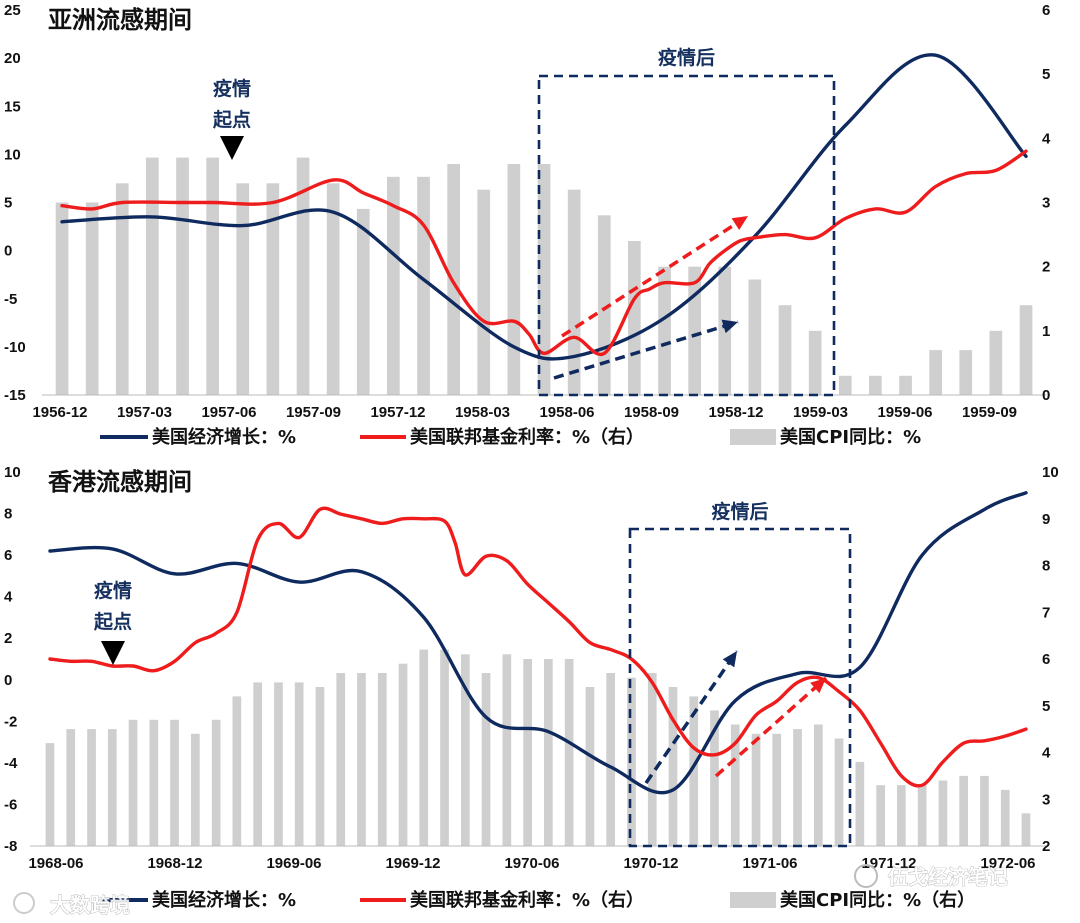  I want to click on x-tick-label: 1970-06, so click(531, 863).